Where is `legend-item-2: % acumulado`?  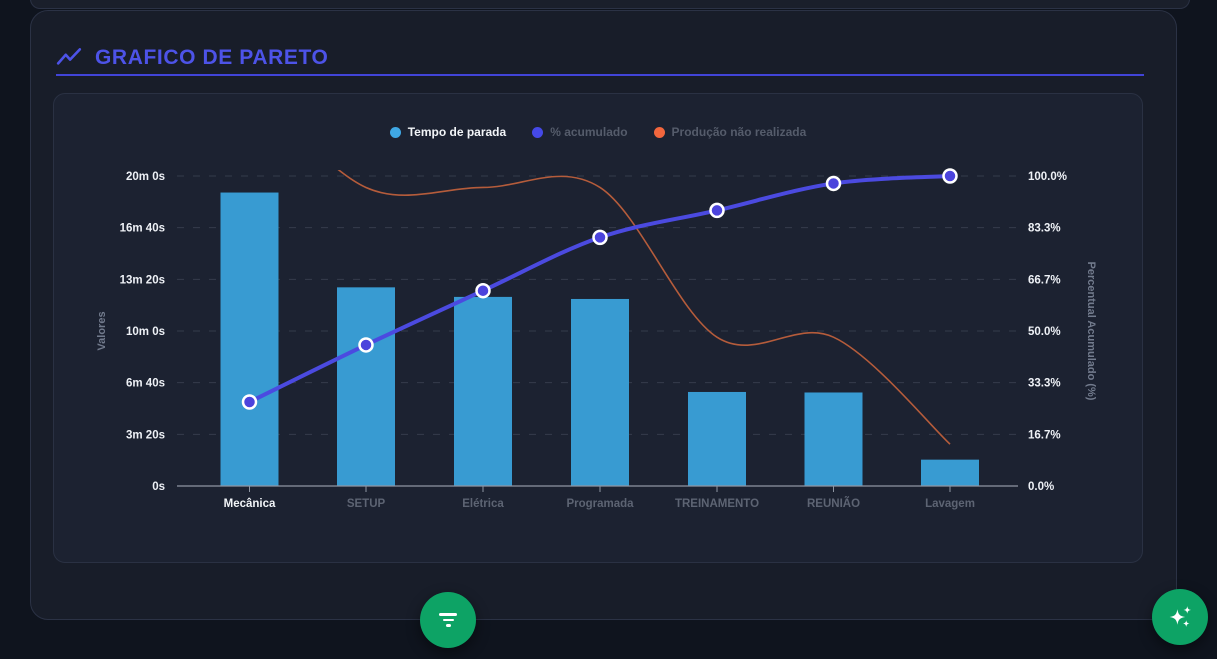
legend-item-2: % acumulado is located at coordinates (580, 132).